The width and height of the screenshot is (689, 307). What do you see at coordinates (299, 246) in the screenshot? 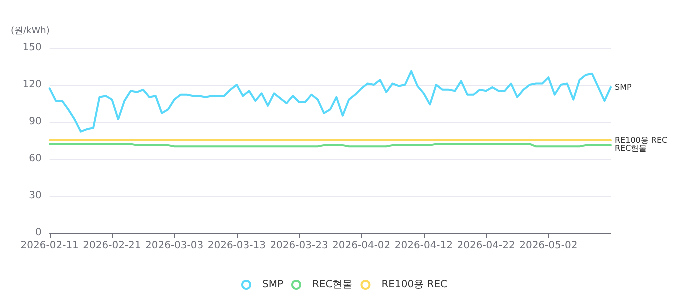
I see `x-tick-label: 2026-03-23` at bounding box center [299, 246].